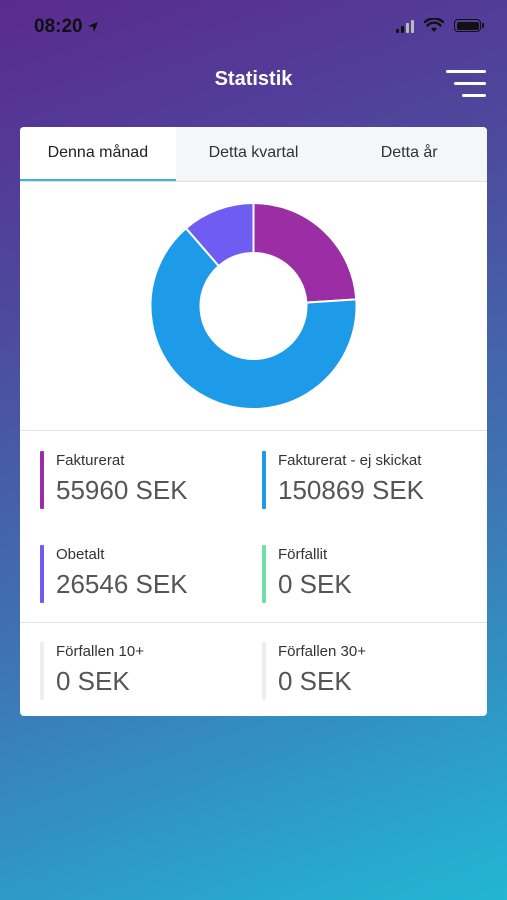 The height and width of the screenshot is (900, 507). What do you see at coordinates (305, 252) in the screenshot?
I see `donut-slice-invoiced` at bounding box center [305, 252].